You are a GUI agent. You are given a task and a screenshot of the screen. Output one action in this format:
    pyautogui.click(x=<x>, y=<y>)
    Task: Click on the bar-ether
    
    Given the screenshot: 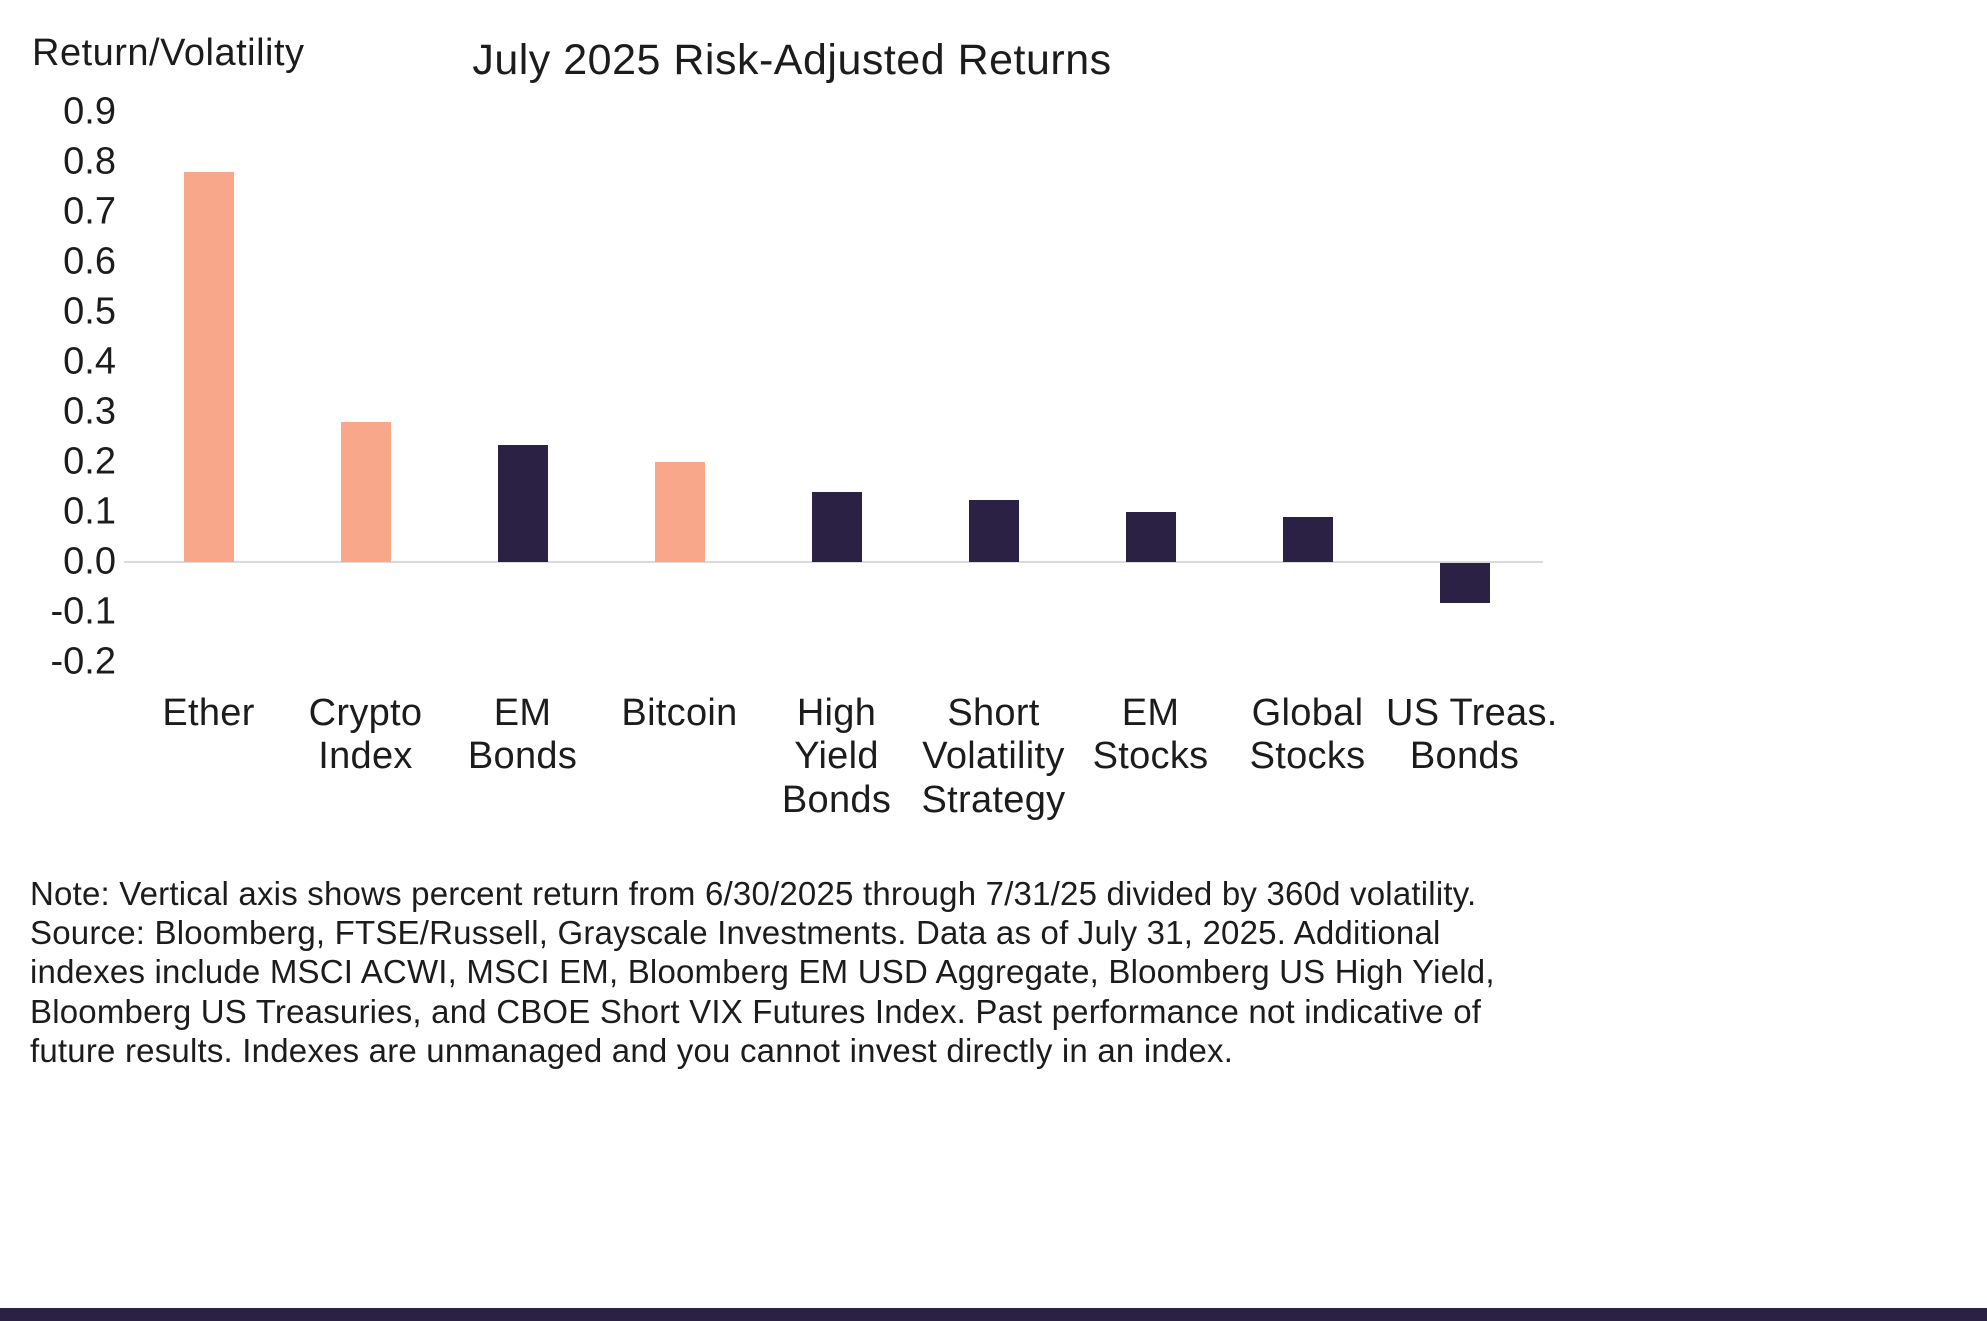 What is the action you would take?
    pyautogui.click(x=208, y=367)
    